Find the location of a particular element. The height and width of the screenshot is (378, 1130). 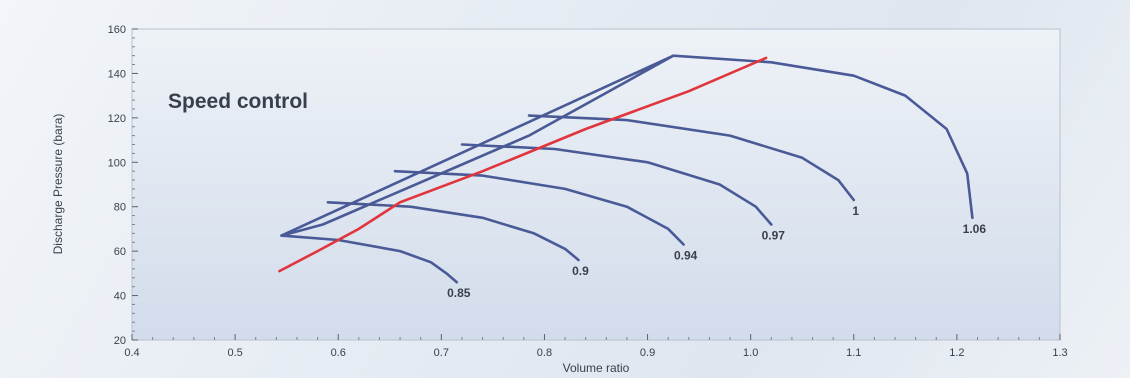

x-tick-label: 0.9 is located at coordinates (647, 353).